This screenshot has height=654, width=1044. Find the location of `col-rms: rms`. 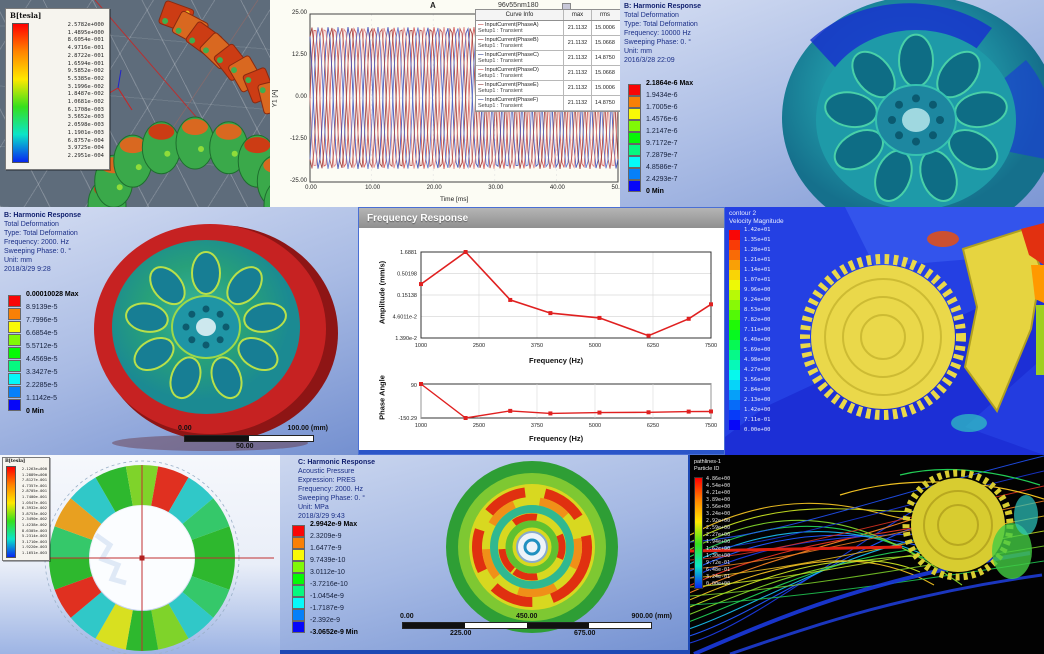

col-rms: rms is located at coordinates (605, 15).